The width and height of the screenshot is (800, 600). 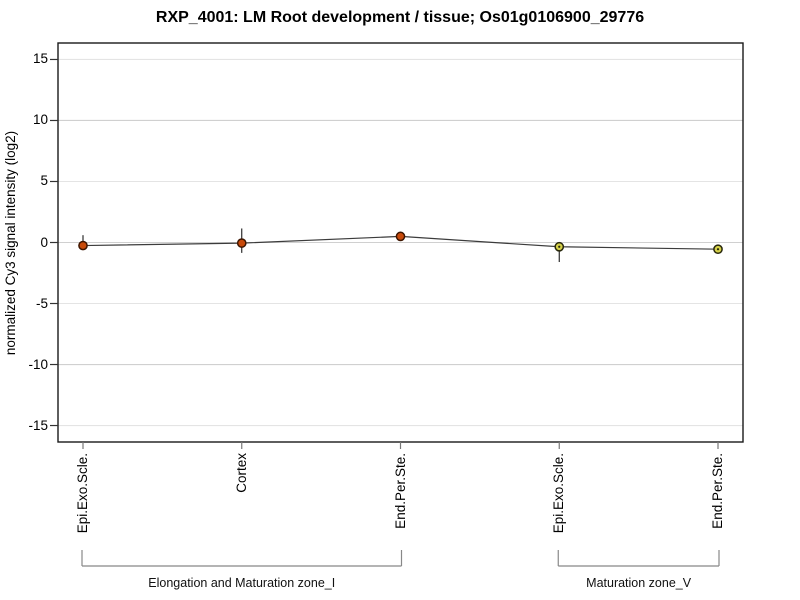 What do you see at coordinates (41, 303) in the screenshot?
I see `y-tick-label: -5` at bounding box center [41, 303].